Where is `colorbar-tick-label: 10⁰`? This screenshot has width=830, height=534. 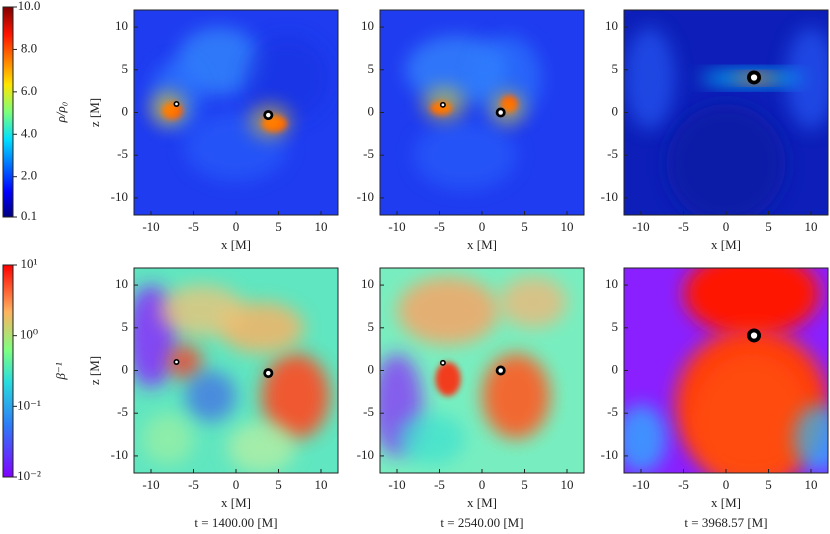 colorbar-tick-label: 10⁰ is located at coordinates (29, 334).